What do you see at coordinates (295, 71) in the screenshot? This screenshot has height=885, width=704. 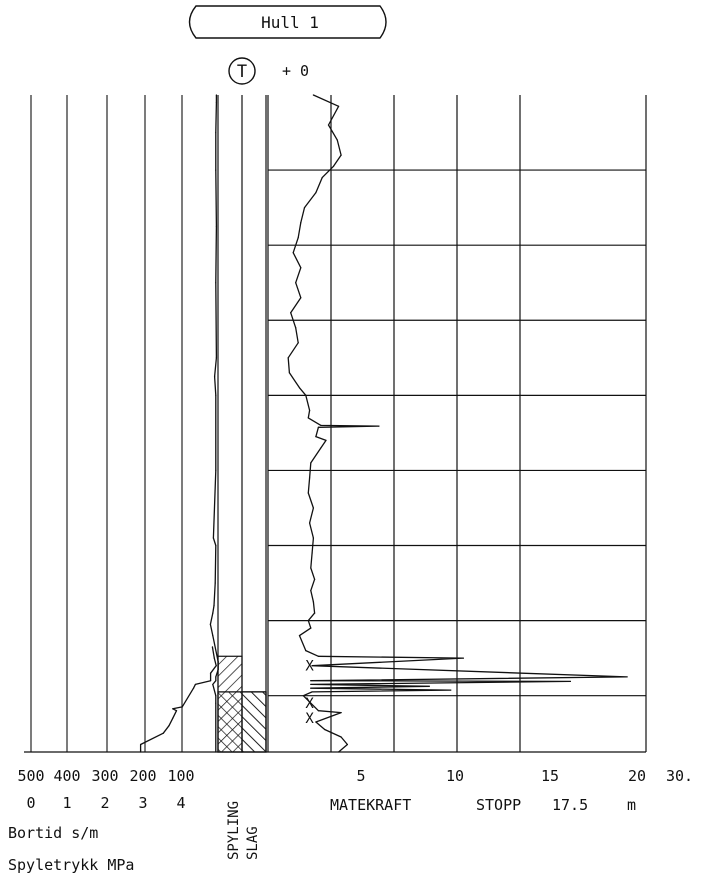 I see `start-elevation: + 0` at bounding box center [295, 71].